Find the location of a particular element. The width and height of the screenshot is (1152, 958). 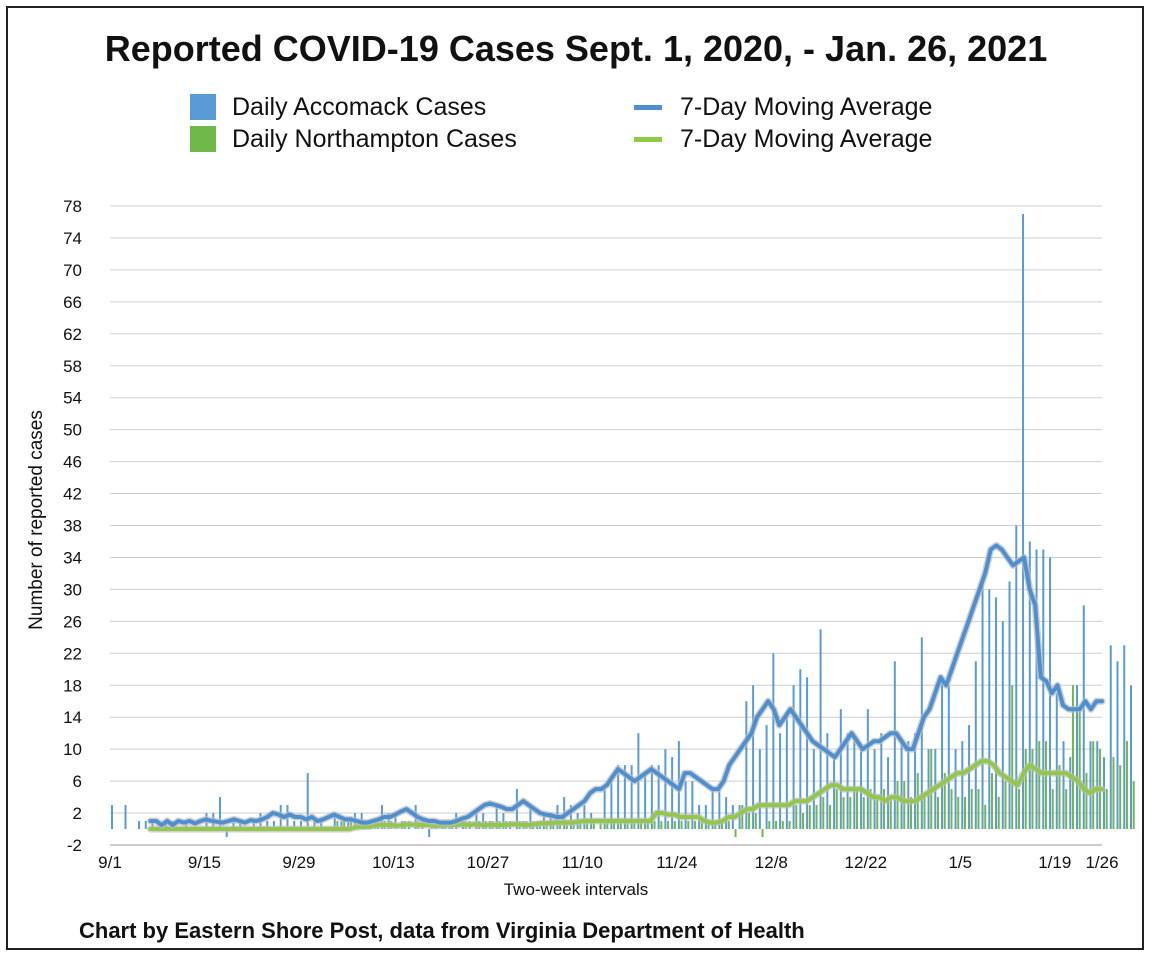

legend-item-accomack-cases: Daily Accomack Cases is located at coordinates (338, 107).